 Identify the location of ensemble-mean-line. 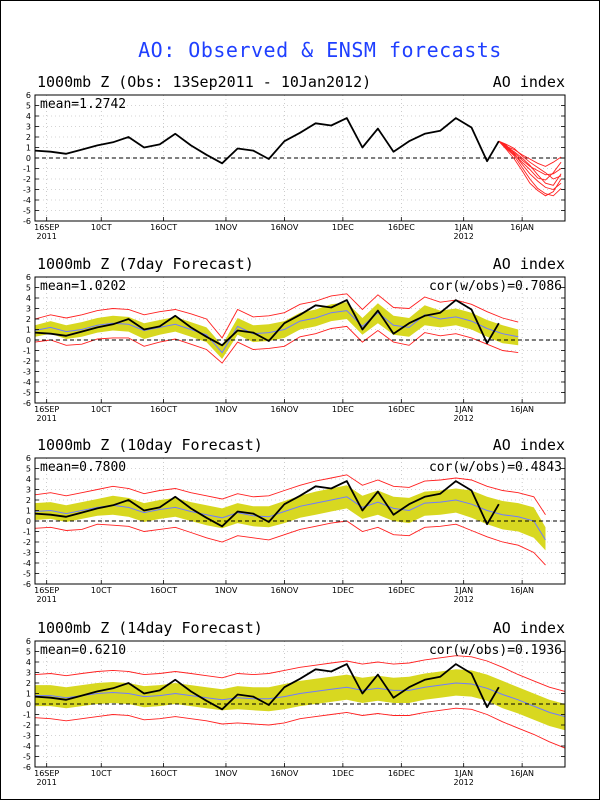
(290, 518).